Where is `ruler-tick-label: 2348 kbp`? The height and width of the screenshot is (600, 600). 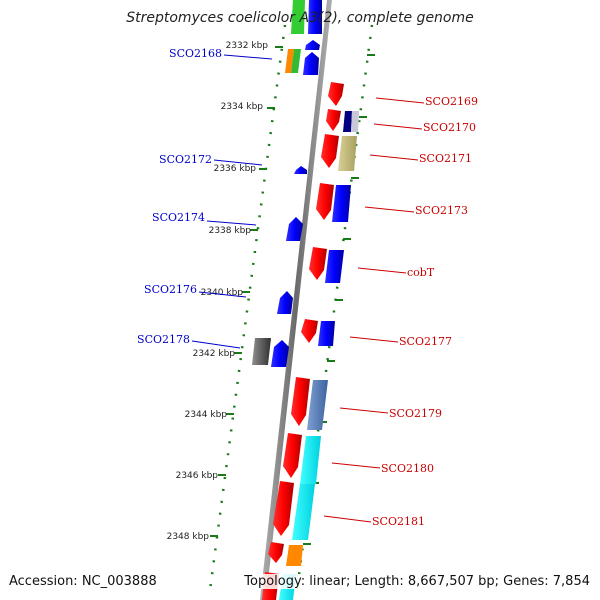
ruler-tick-label: 2348 kbp is located at coordinates (188, 537).